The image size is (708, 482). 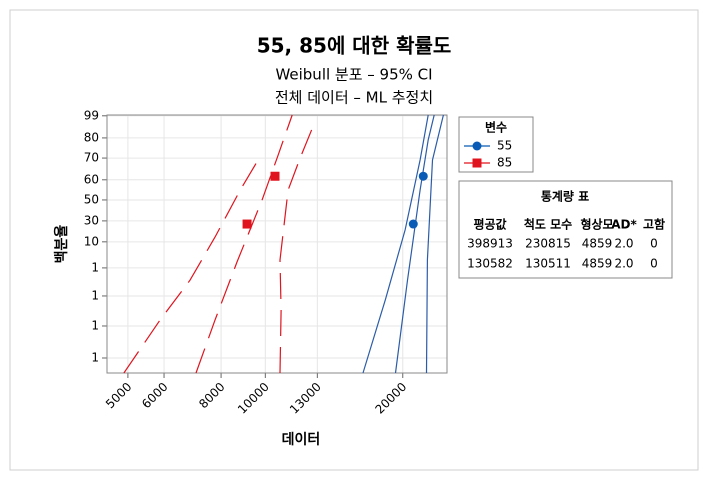 I want to click on subtitle: Weibull 분포 – 95% CI, so click(x=353, y=75).